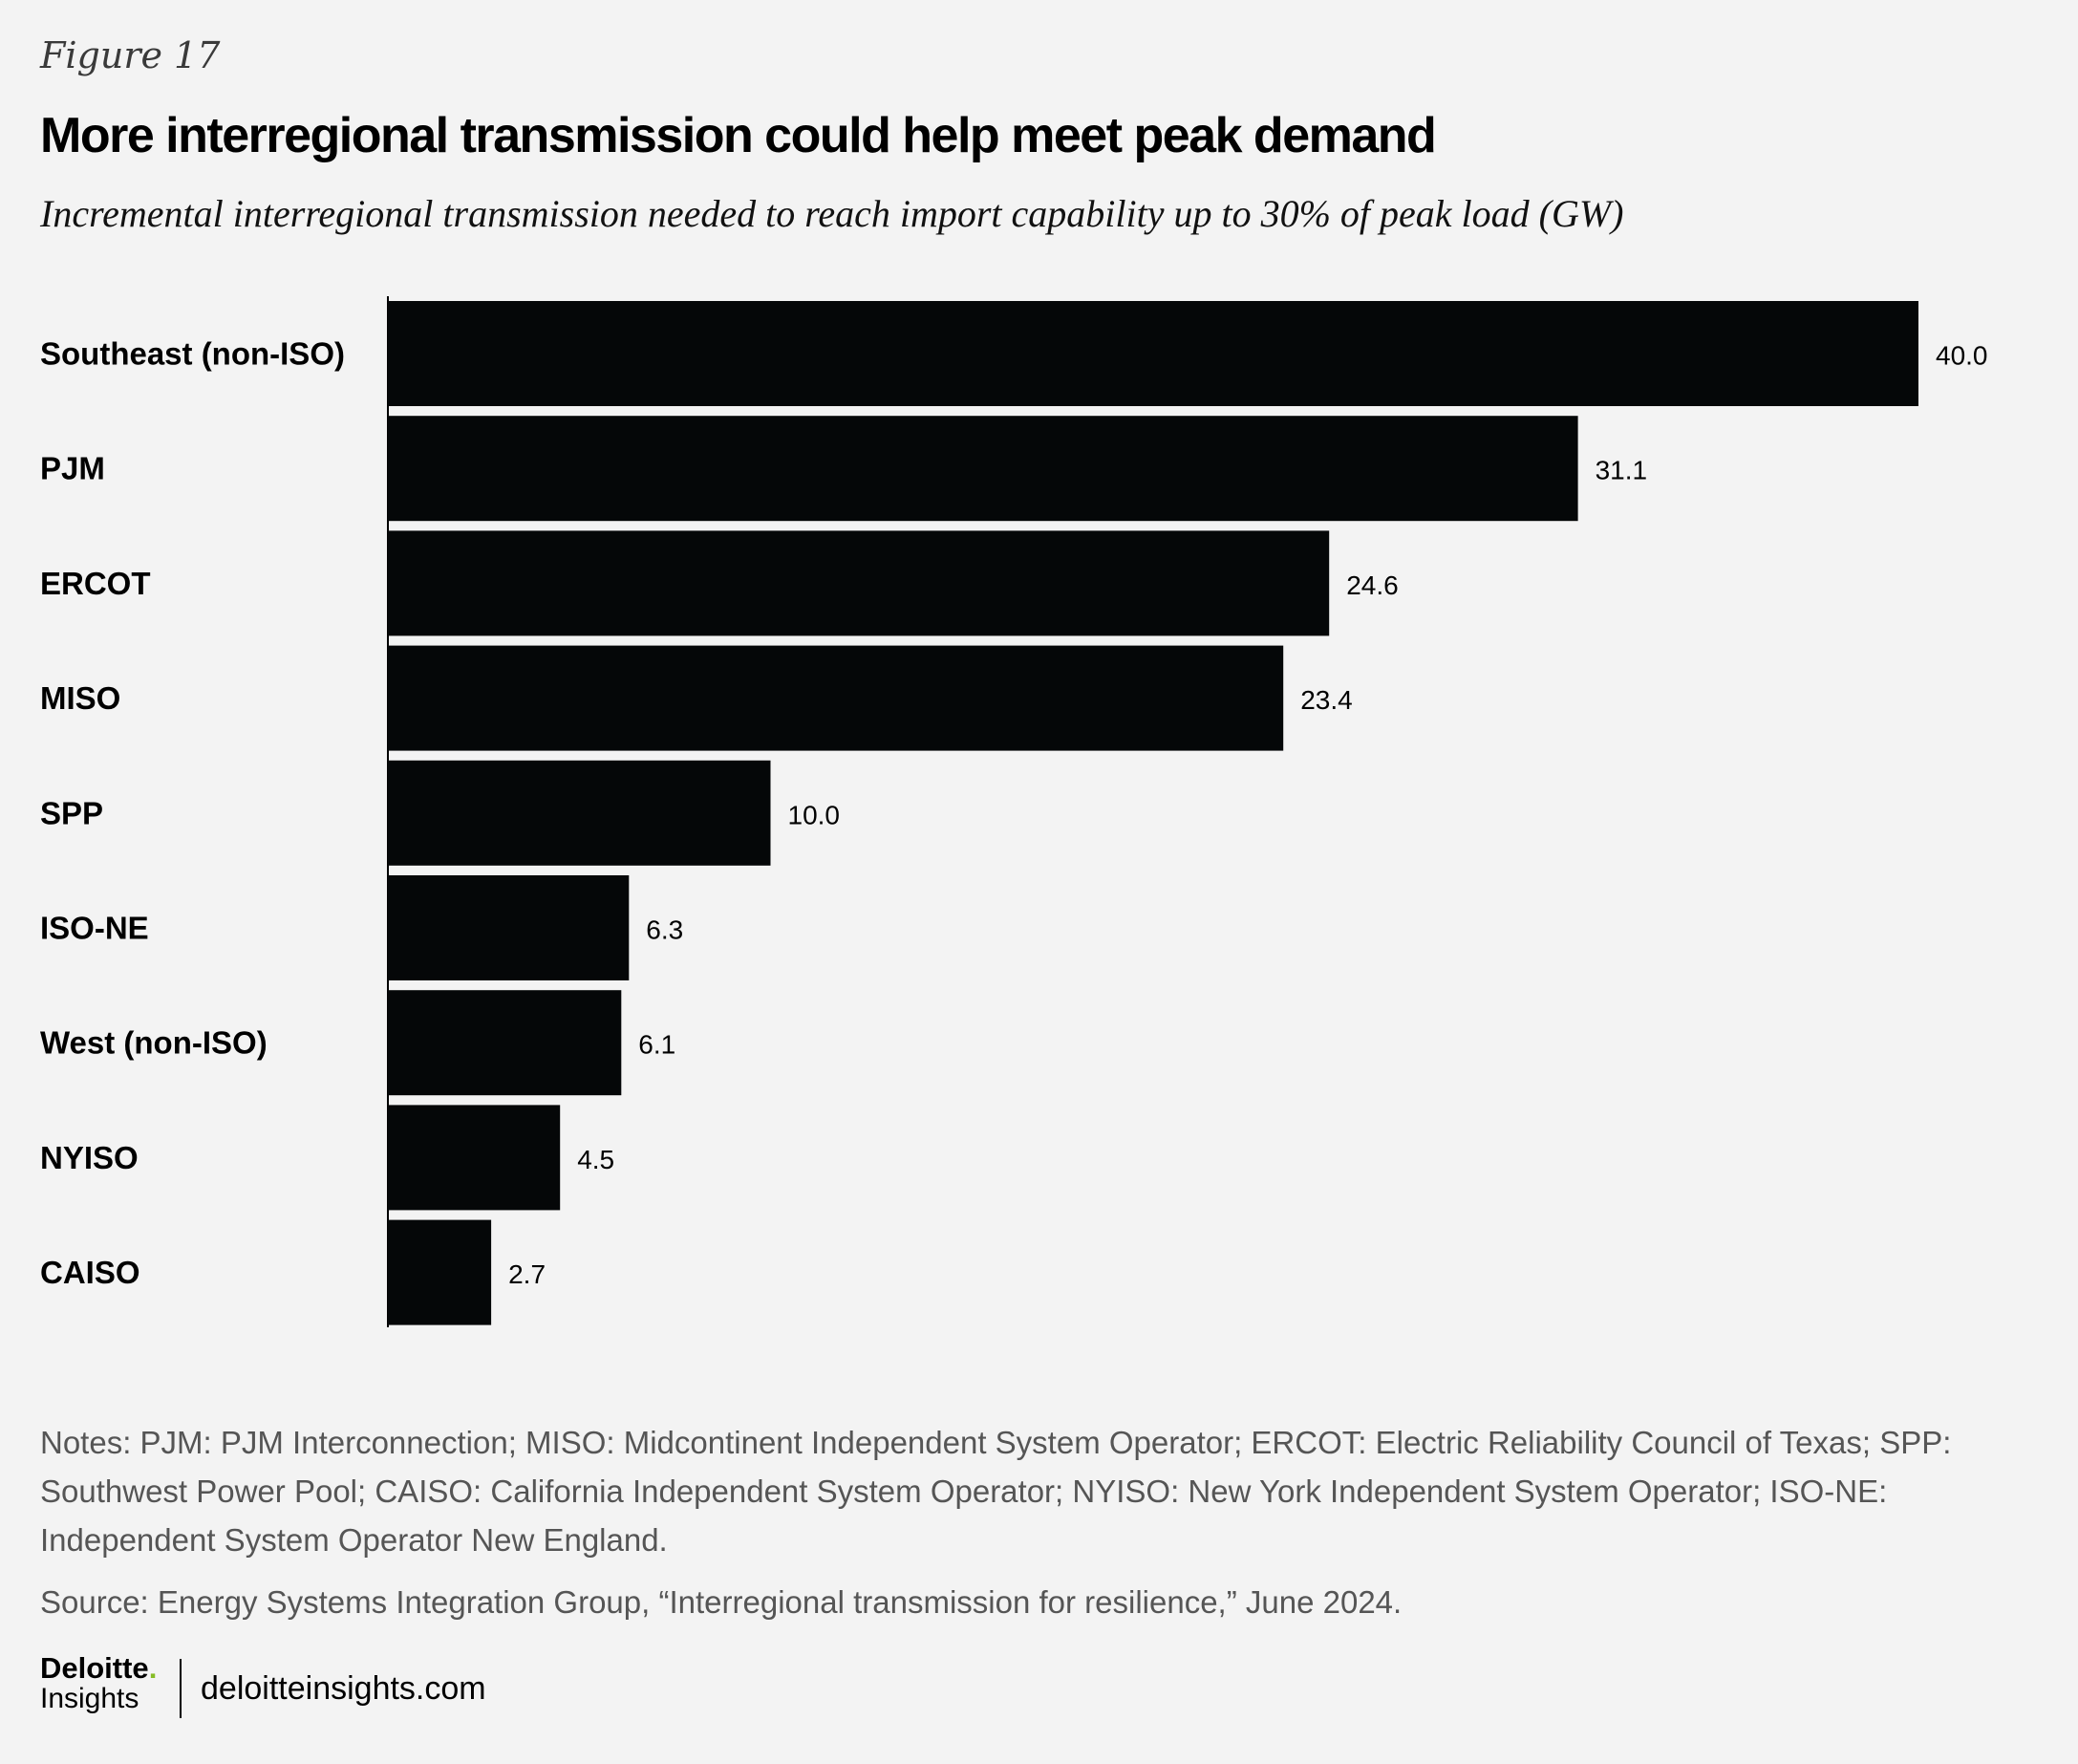  Describe the element at coordinates (595, 1160) in the screenshot. I see `value-label: 4.5` at that location.